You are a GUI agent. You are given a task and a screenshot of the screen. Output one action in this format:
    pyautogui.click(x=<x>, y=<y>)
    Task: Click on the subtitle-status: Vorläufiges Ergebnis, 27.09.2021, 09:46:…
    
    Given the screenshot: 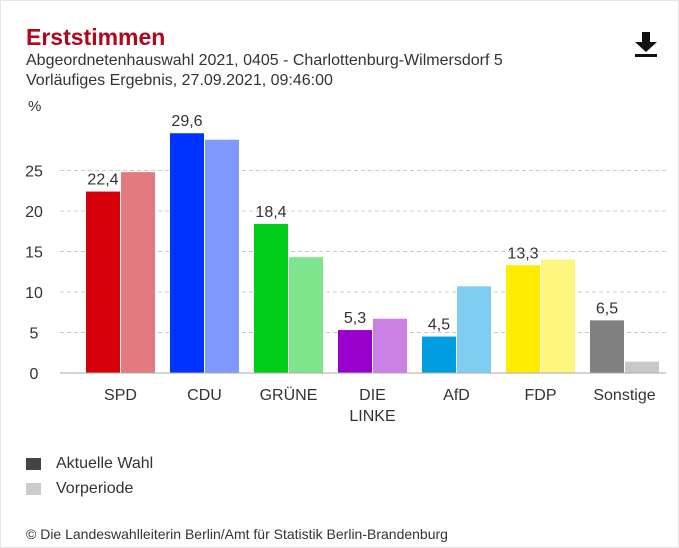 What is the action you would take?
    pyautogui.click(x=179, y=80)
    